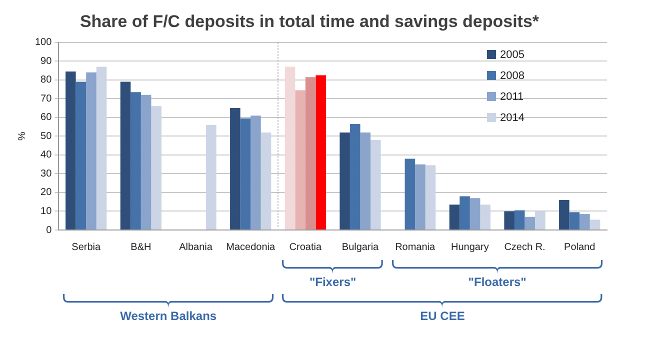 This screenshot has width=645, height=338. I want to click on text: "Fixers", so click(333, 282).